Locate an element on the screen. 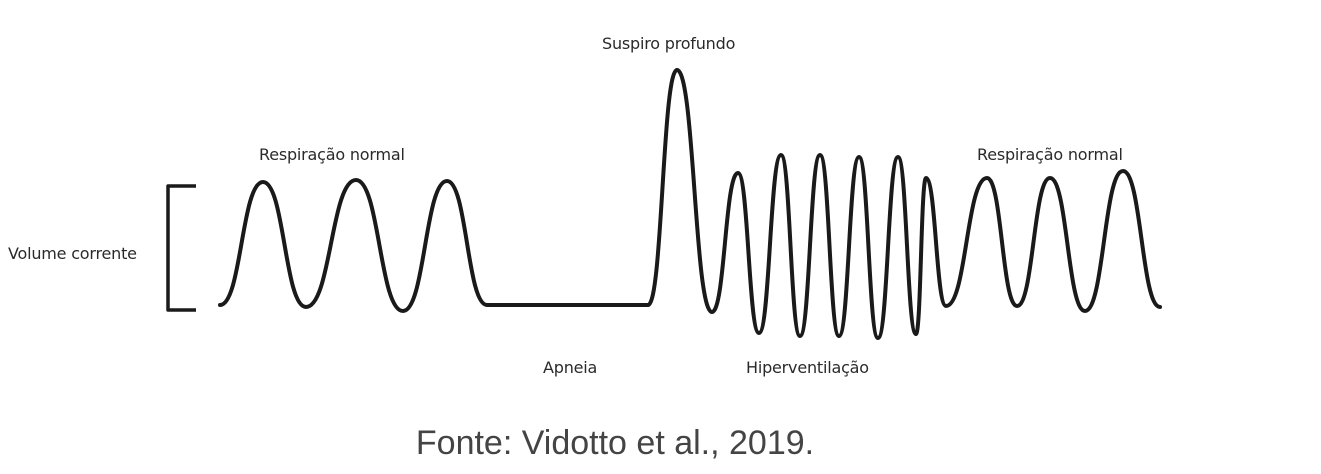 Image resolution: width=1321 pixels, height=474 pixels. figure-caption: Fonte: Vidotto et al., 2019. is located at coordinates (615, 443).